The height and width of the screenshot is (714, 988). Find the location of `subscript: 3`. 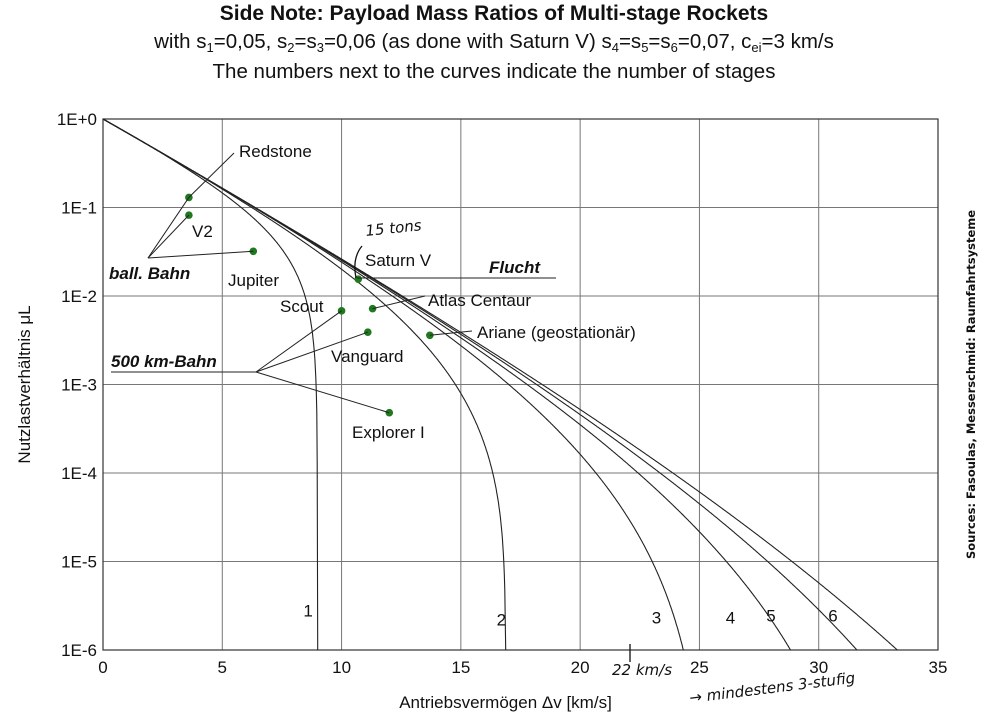

subscript: 3 is located at coordinates (320, 47).